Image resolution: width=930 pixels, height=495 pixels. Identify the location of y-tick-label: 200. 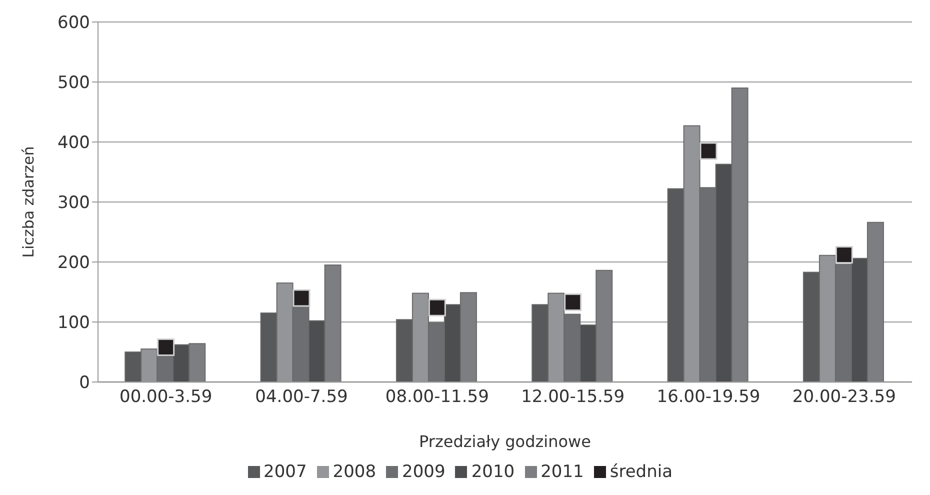
(74, 263).